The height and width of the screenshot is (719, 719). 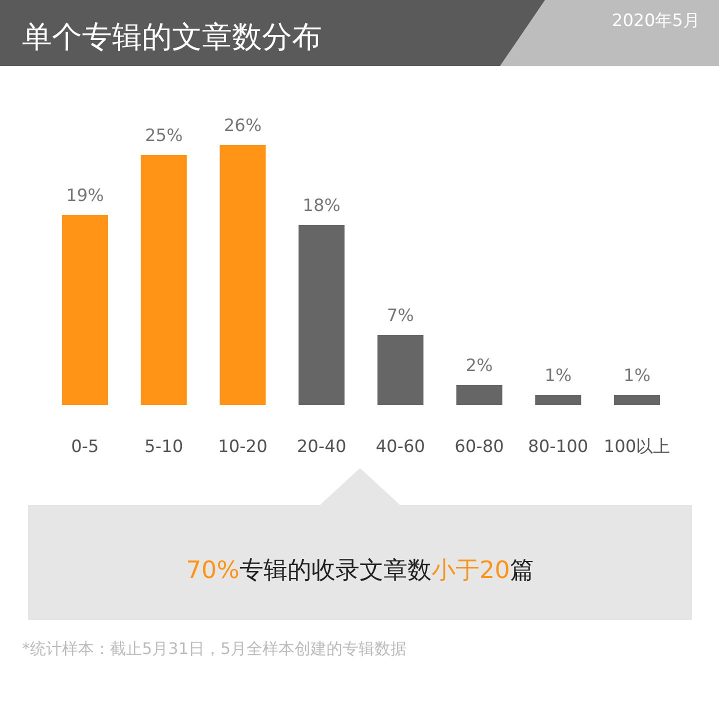 What do you see at coordinates (470, 570) in the screenshot?
I see `text: 小于20` at bounding box center [470, 570].